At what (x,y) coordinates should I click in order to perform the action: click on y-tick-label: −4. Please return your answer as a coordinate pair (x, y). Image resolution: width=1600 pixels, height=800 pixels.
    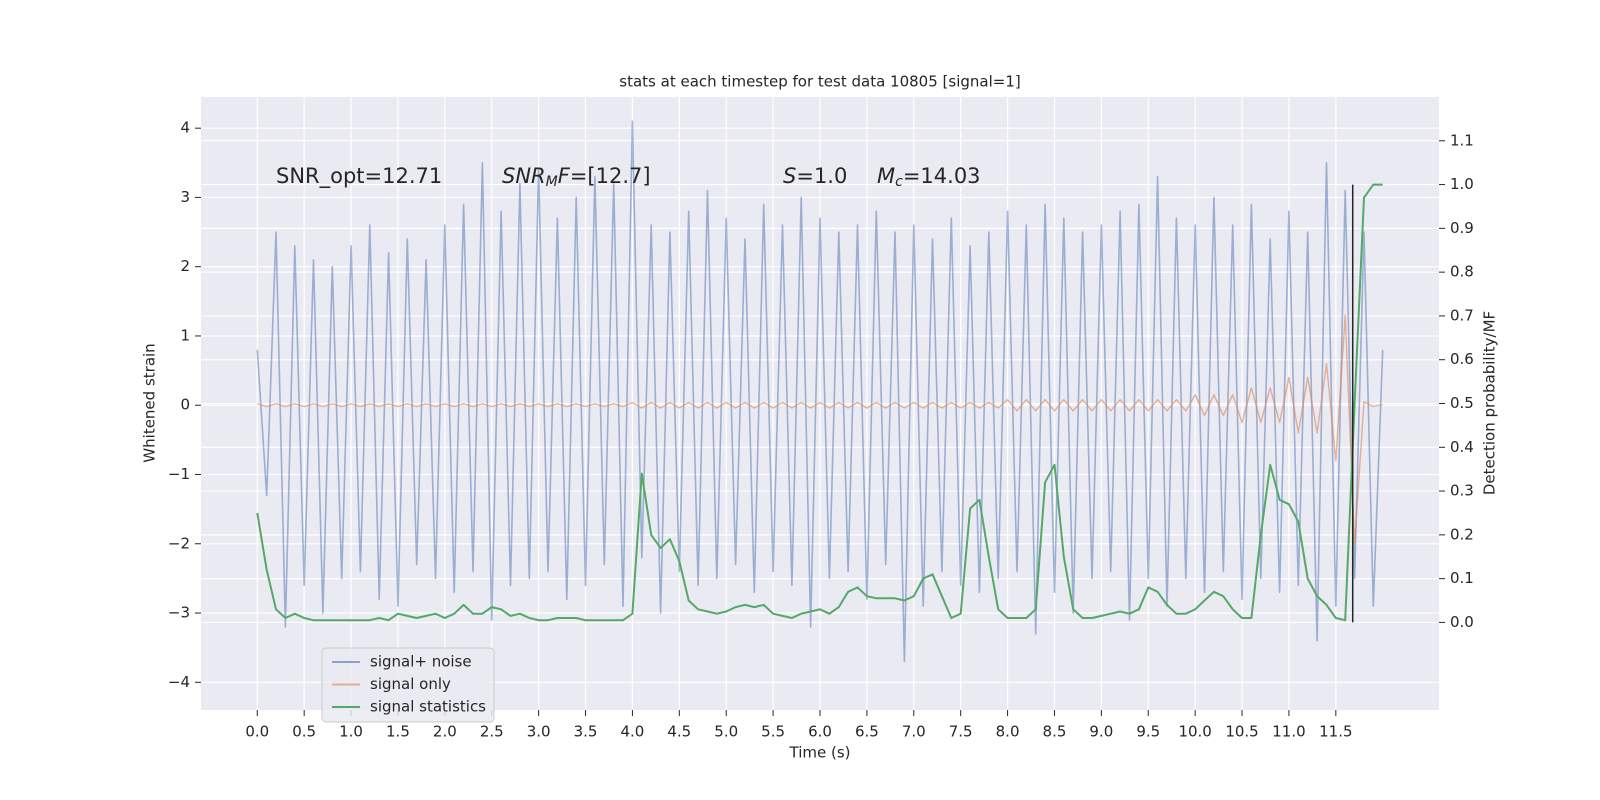
    Looking at the image, I should click on (179, 682).